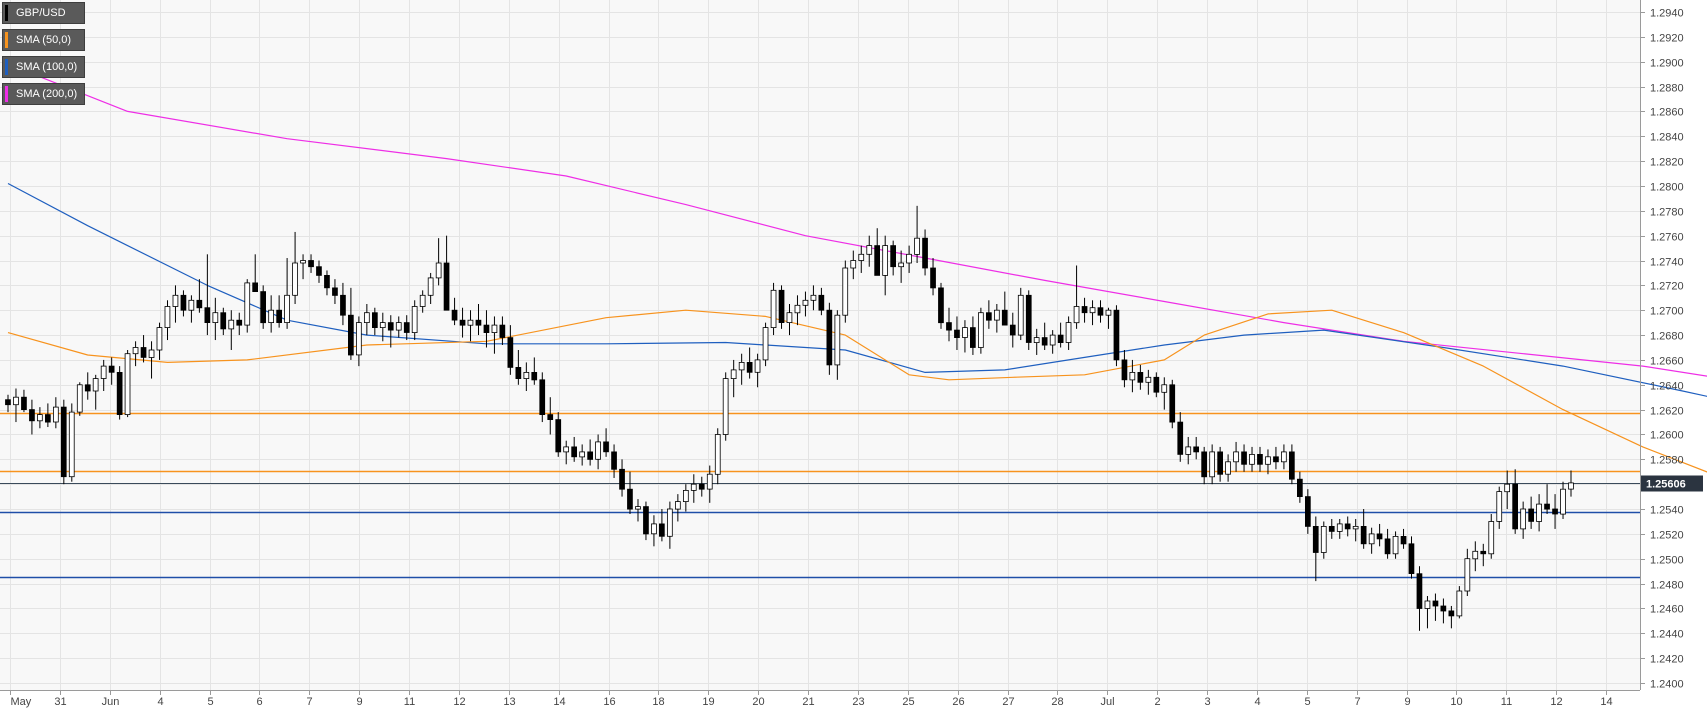  I want to click on y-tick-label: 1.2400, so click(1667, 685).